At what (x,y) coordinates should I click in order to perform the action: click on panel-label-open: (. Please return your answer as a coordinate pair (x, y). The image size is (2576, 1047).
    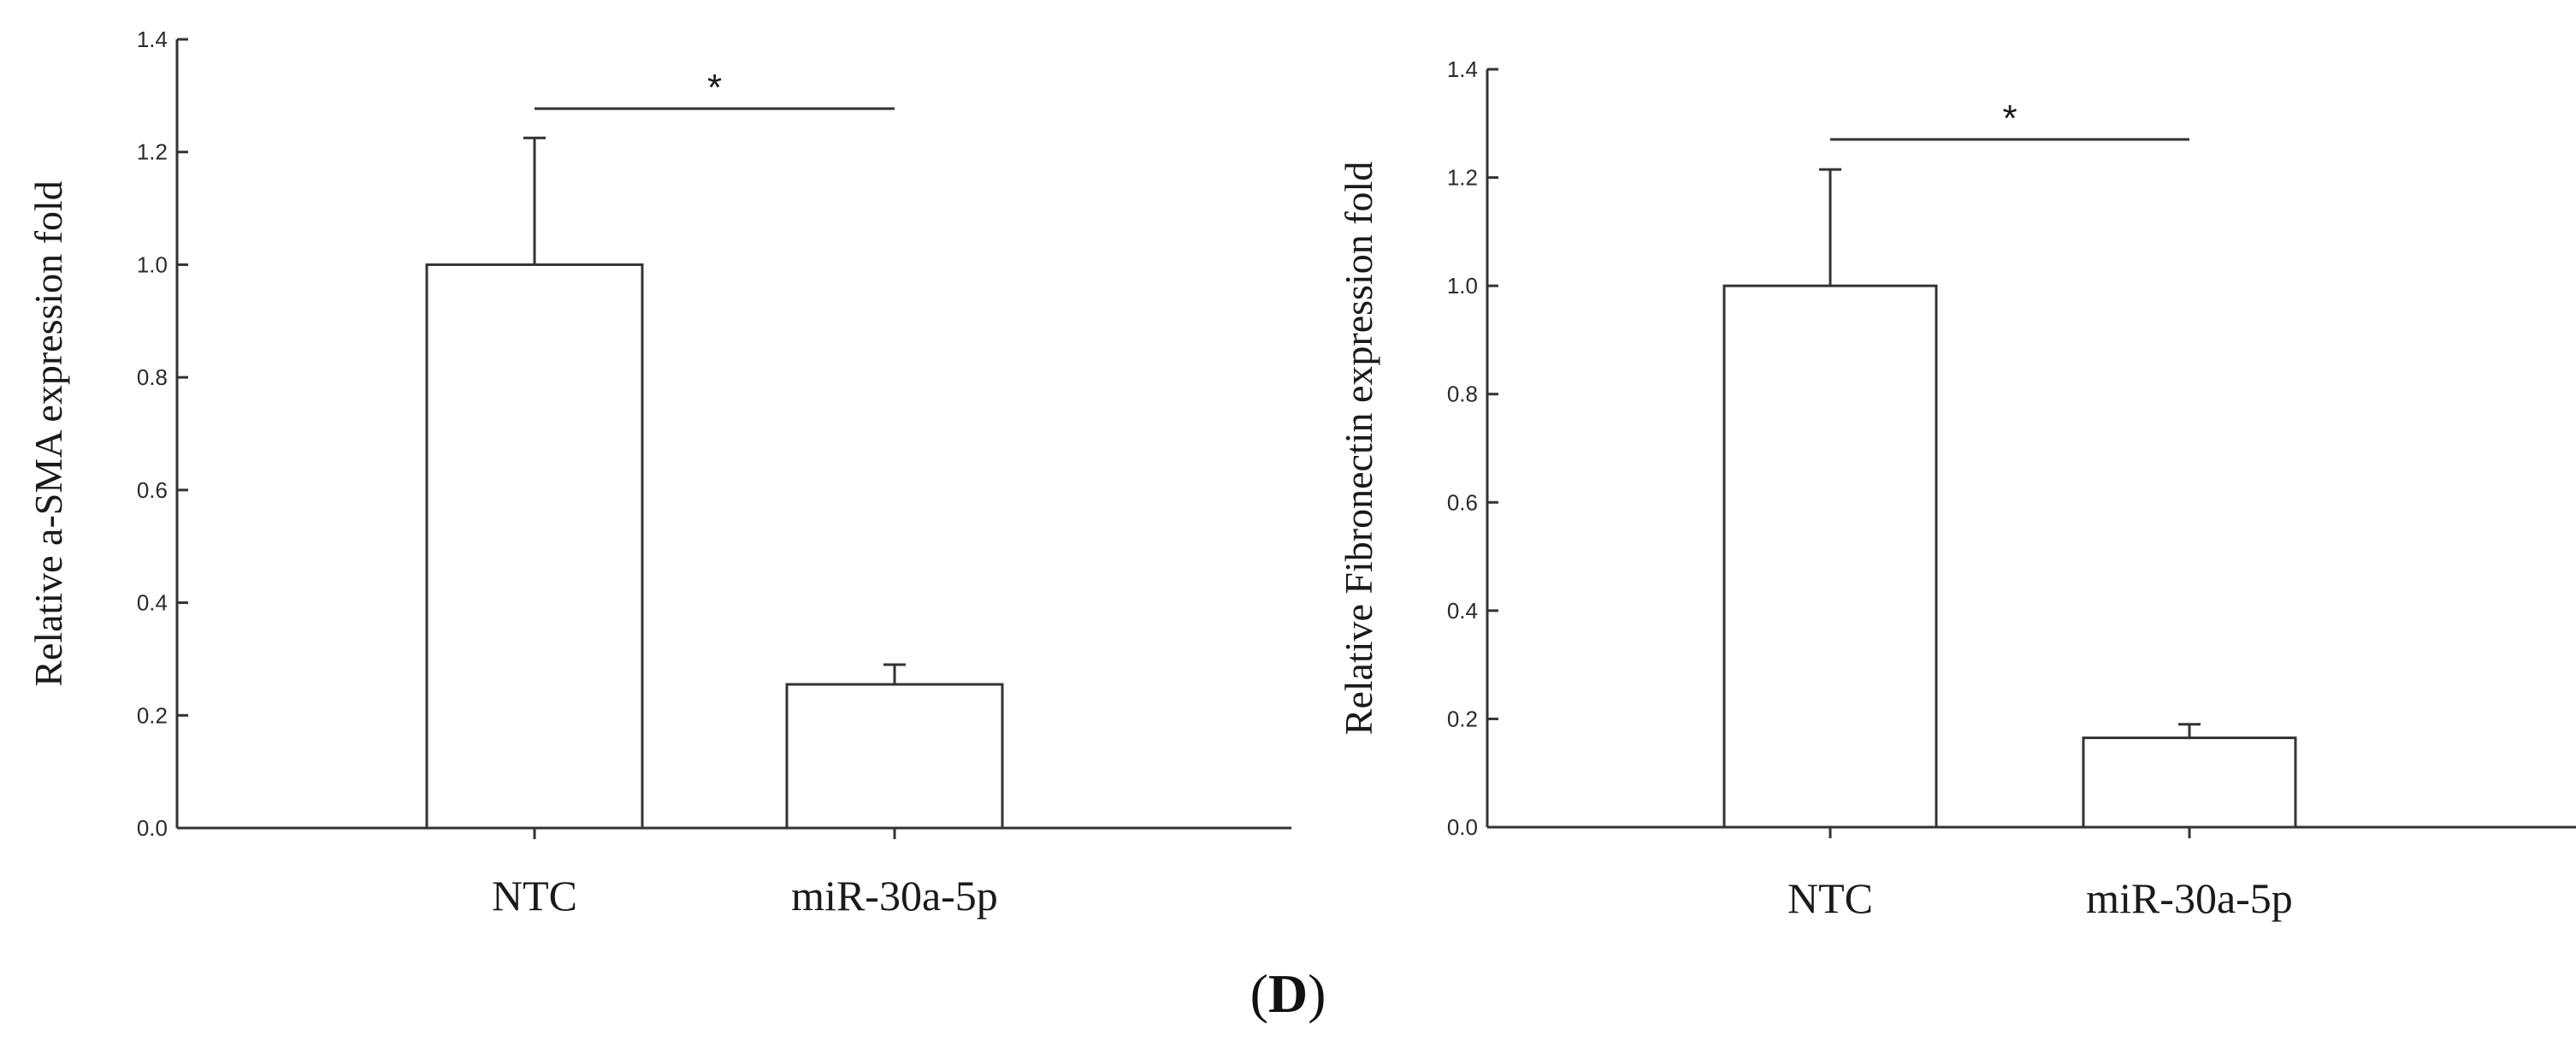
    Looking at the image, I should click on (1259, 994).